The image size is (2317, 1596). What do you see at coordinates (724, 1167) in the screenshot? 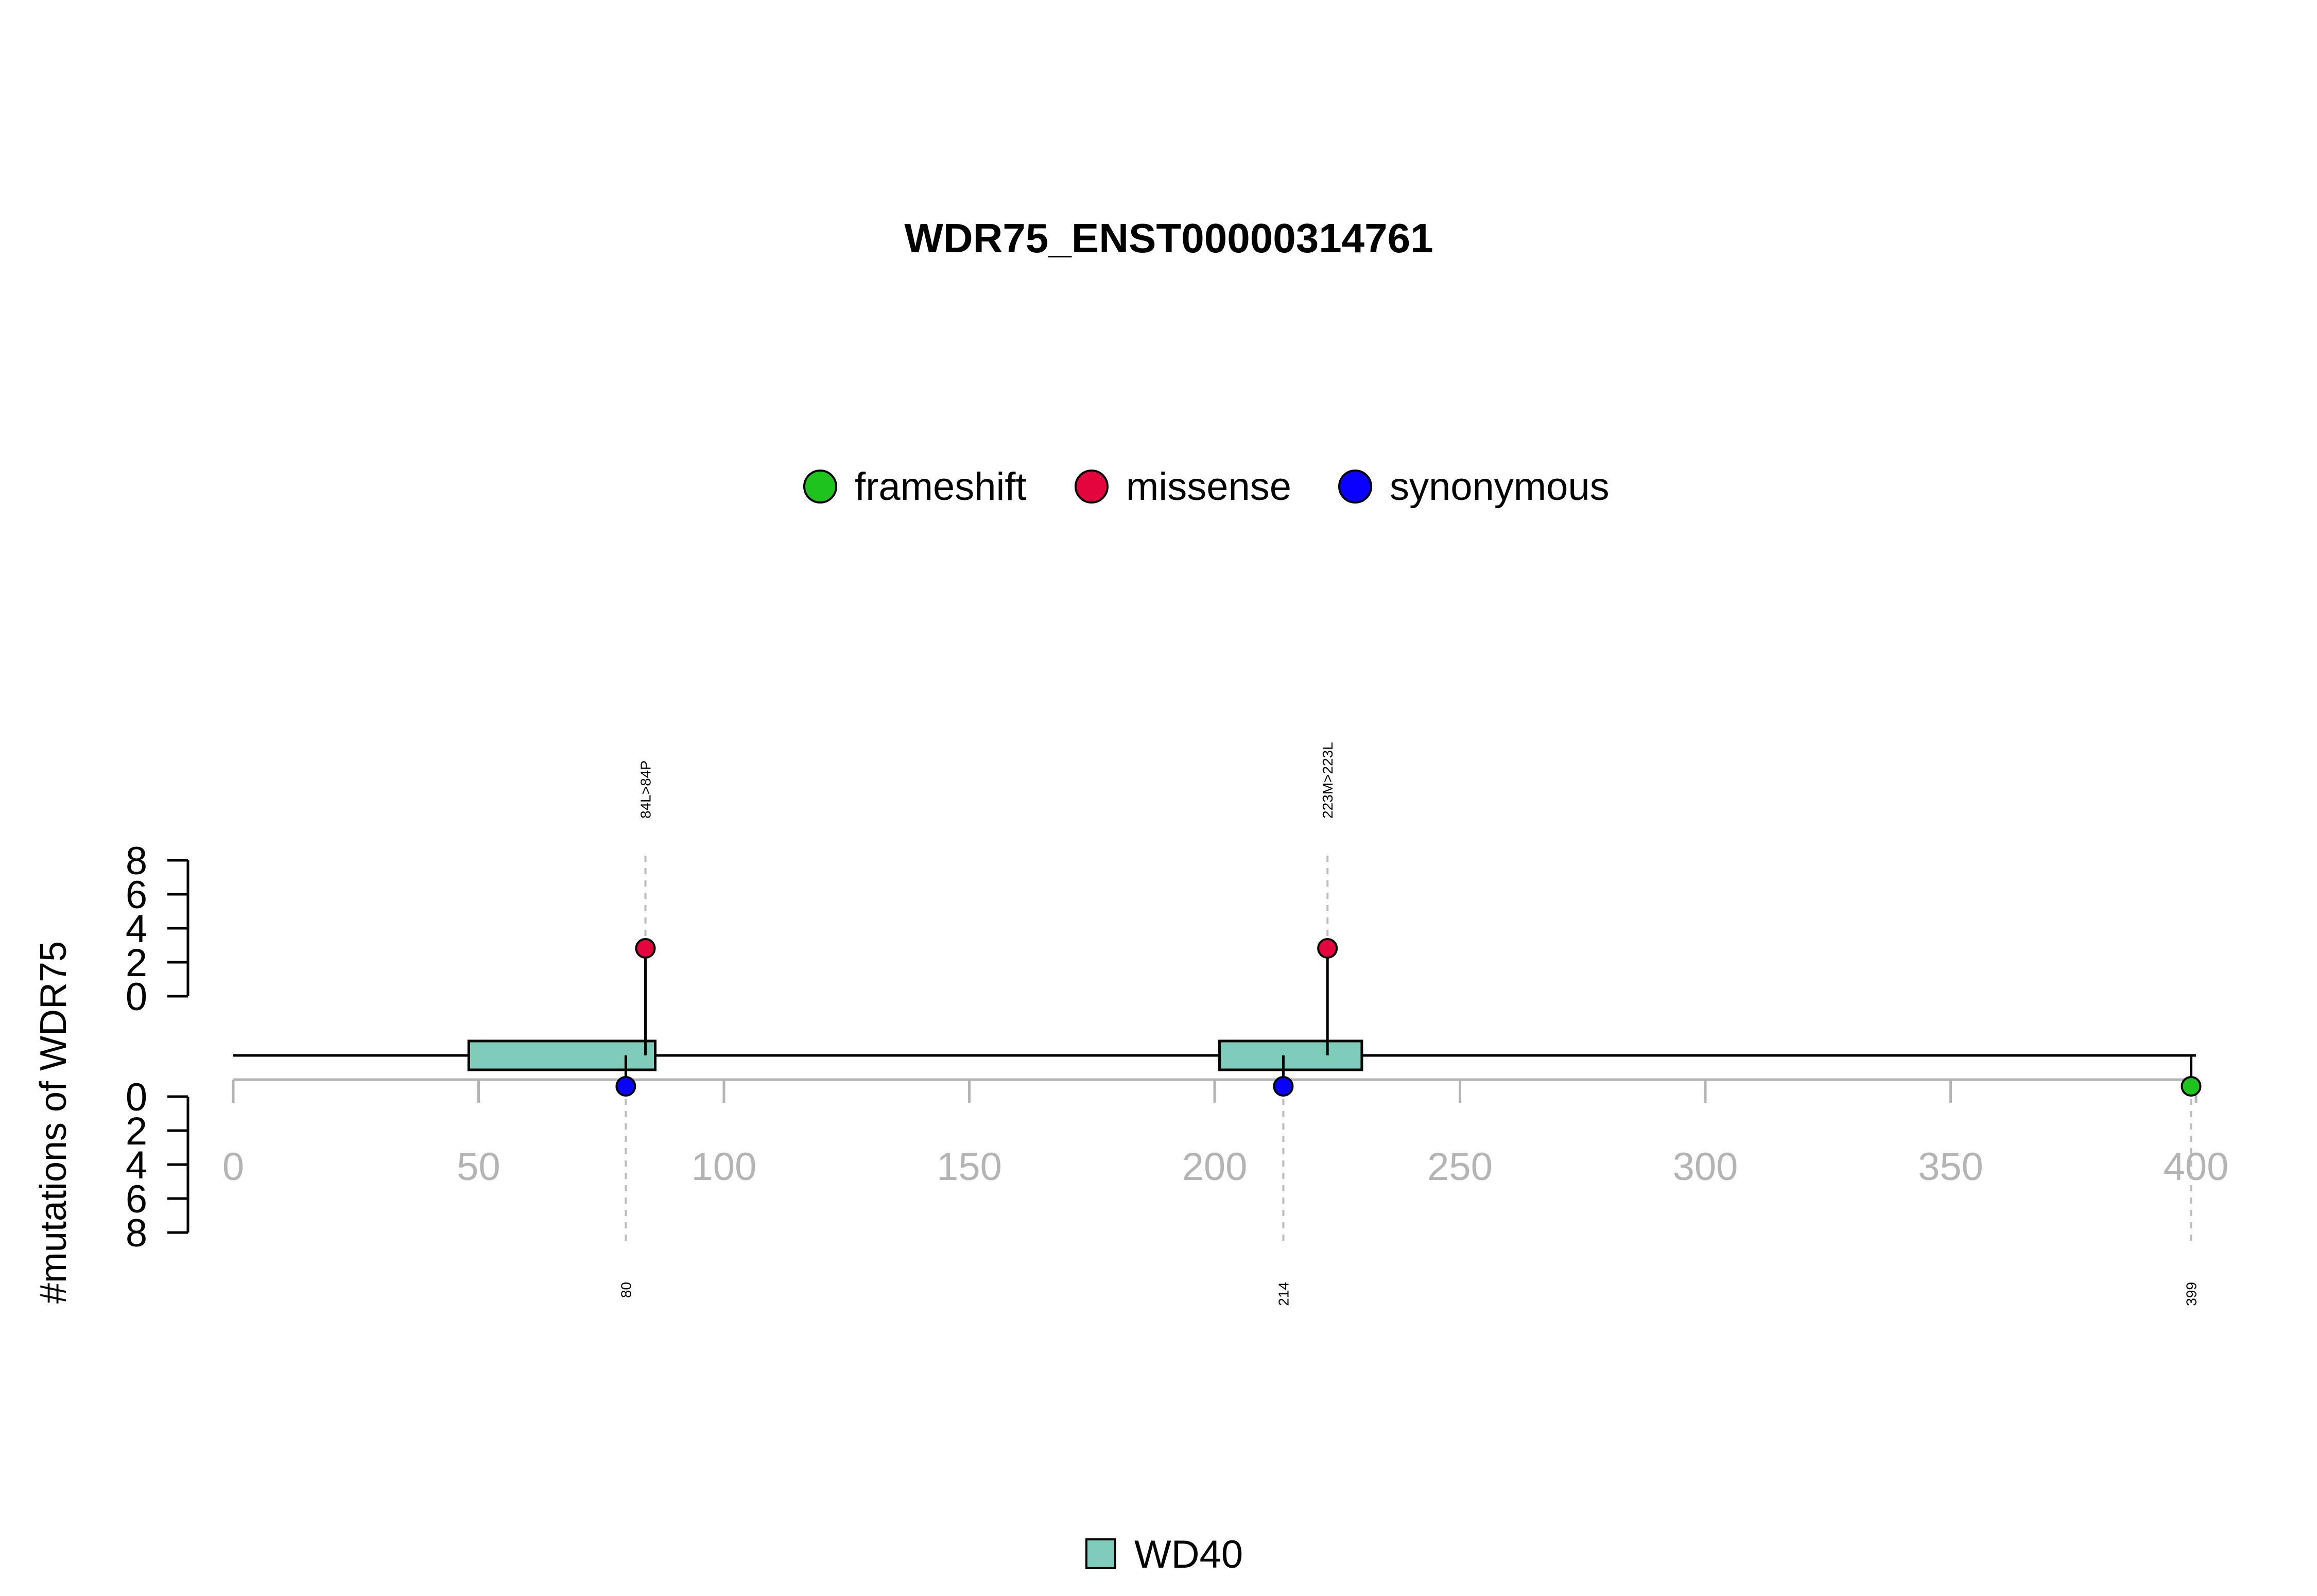
I see `x-tick-label-100: 100` at bounding box center [724, 1167].